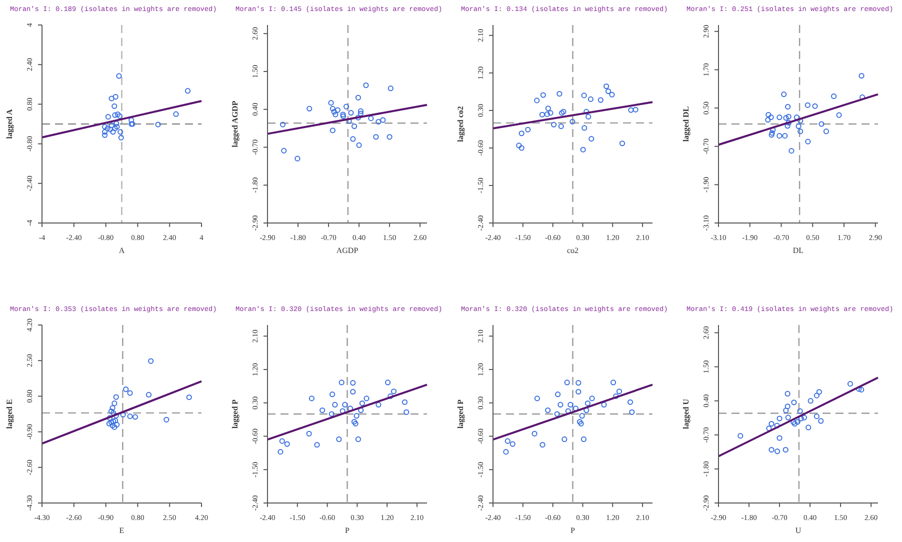 Image resolution: width=902 pixels, height=542 pixels. Describe the element at coordinates (460, 124) in the screenshot. I see `y-axis-title: lagged co2` at that location.